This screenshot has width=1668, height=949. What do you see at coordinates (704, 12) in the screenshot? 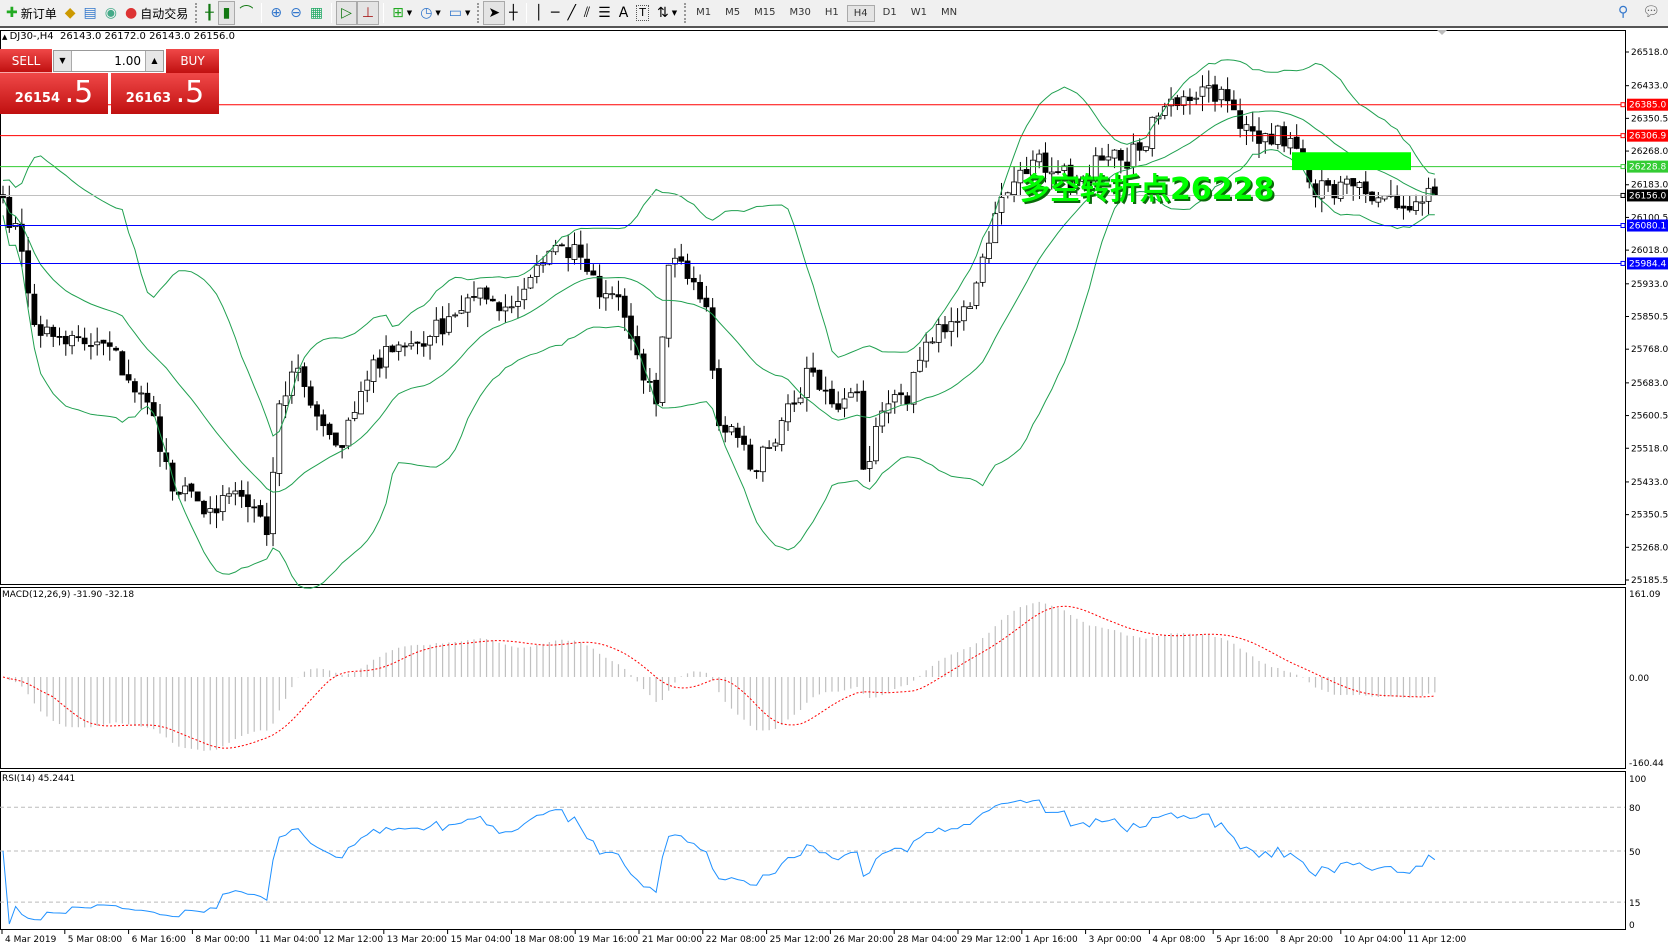
I see `timeframe-m1: M1` at bounding box center [704, 12].